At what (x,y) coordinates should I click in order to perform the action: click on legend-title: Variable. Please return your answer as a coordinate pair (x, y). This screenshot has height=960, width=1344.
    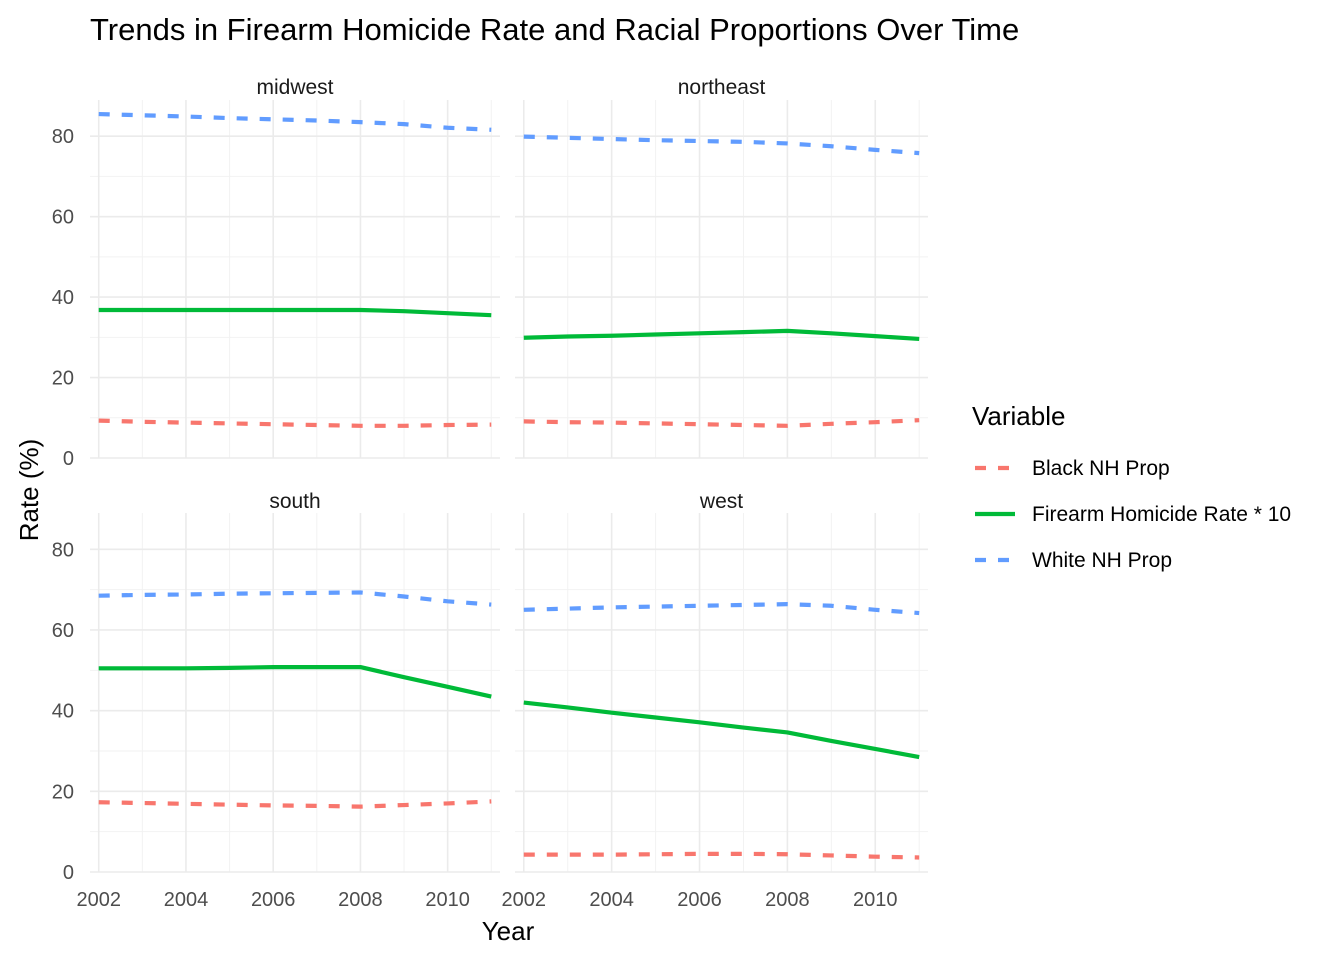
    Looking at the image, I should click on (1018, 416).